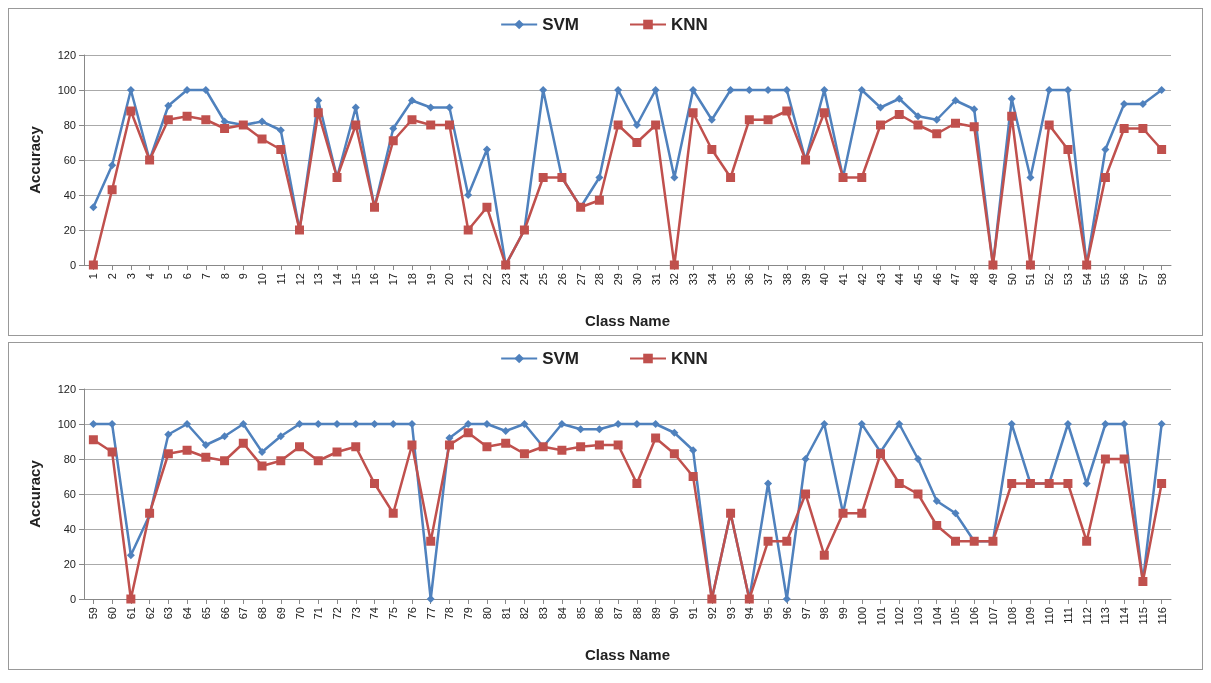  I want to click on x-tick-label: 66, so click(224, 613).